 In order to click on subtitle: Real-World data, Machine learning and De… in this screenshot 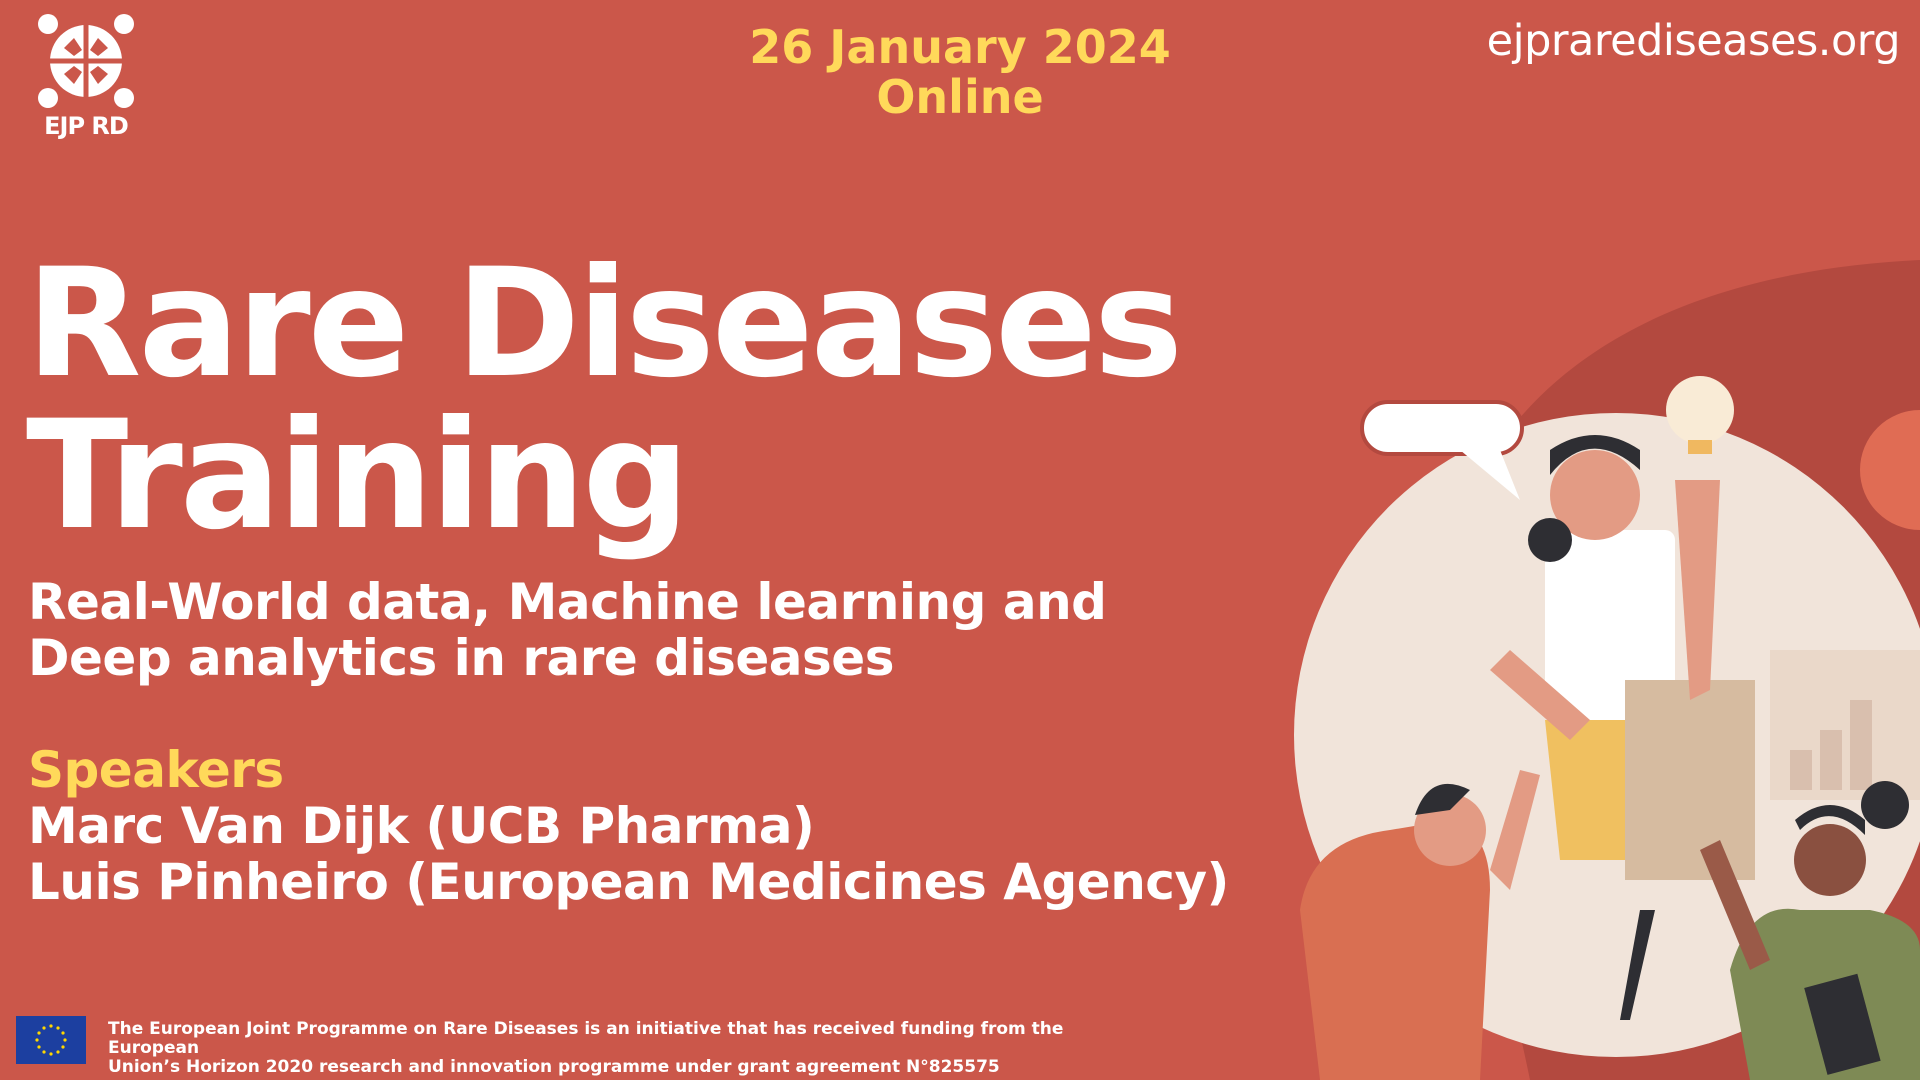, I will do `click(567, 630)`.